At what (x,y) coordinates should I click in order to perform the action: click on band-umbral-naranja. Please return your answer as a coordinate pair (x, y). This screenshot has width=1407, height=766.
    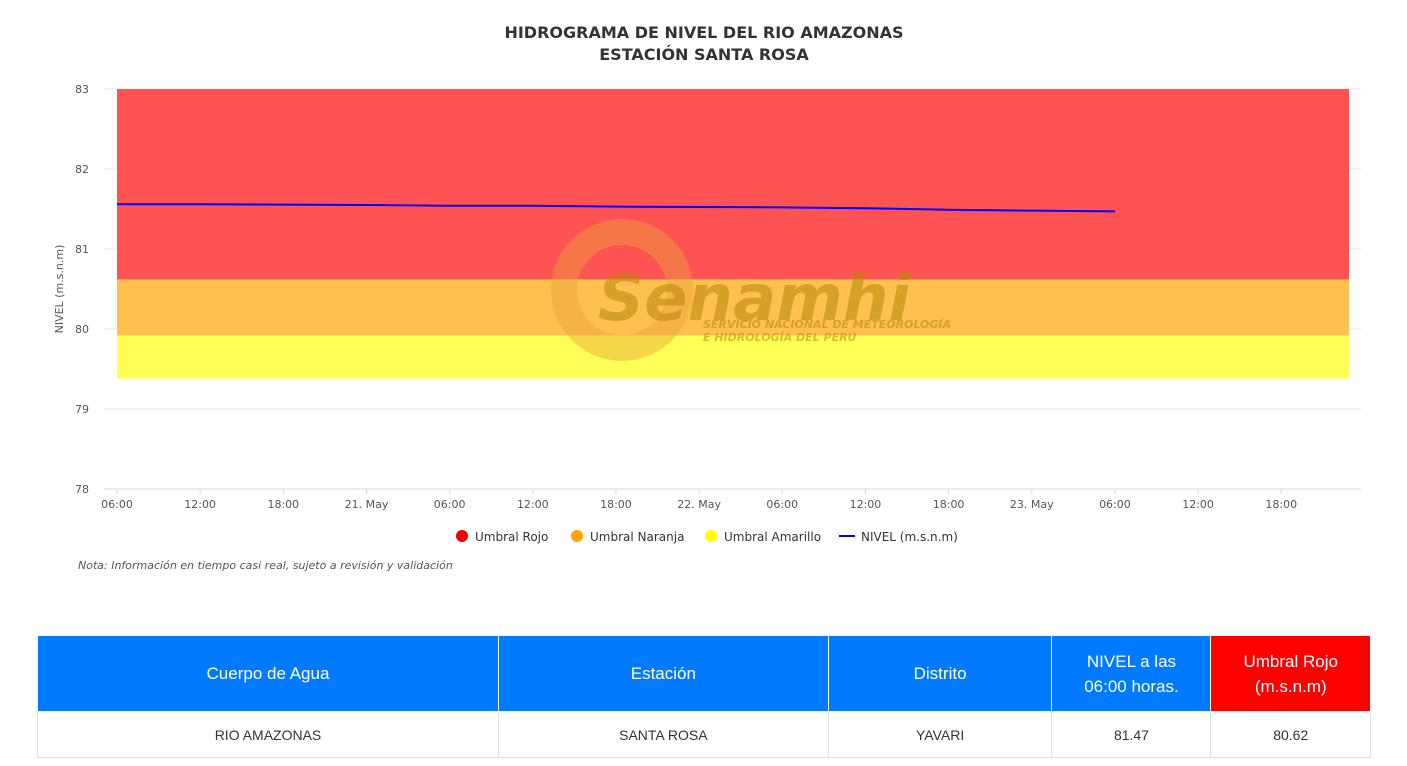
    Looking at the image, I should click on (733, 307).